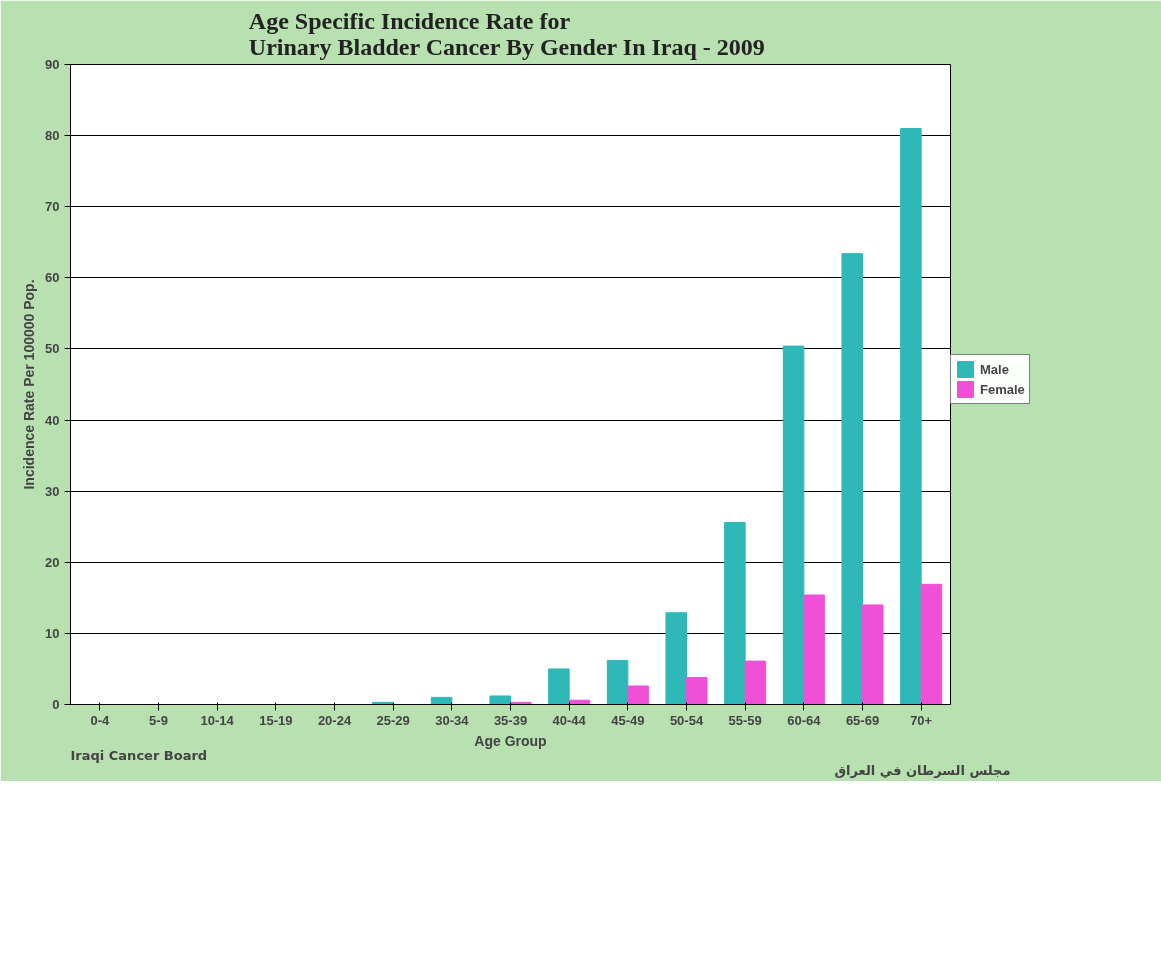 This screenshot has width=1161, height=963. What do you see at coordinates (52, 633) in the screenshot?
I see `y-tick-label: 10` at bounding box center [52, 633].